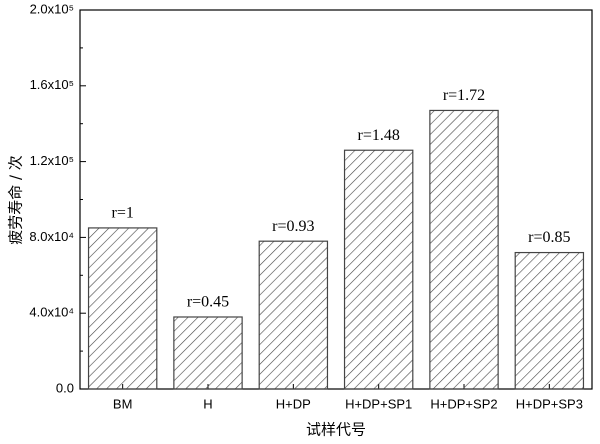 Image resolution: width=600 pixels, height=444 pixels. I want to click on annotation: r=1.48, so click(378, 135).